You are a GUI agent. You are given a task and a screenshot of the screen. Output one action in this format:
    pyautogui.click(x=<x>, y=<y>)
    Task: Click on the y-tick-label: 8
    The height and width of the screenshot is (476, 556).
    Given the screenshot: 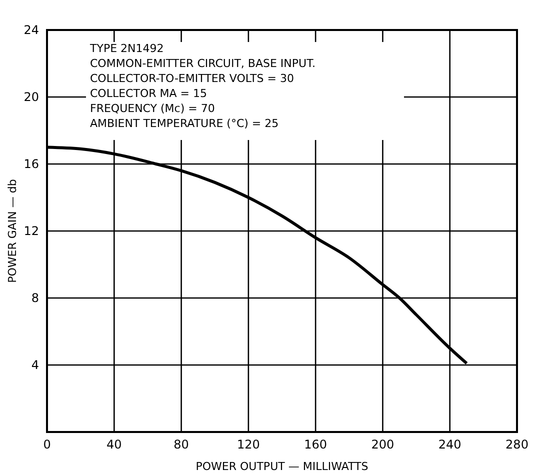 What is the action you would take?
    pyautogui.click(x=35, y=297)
    